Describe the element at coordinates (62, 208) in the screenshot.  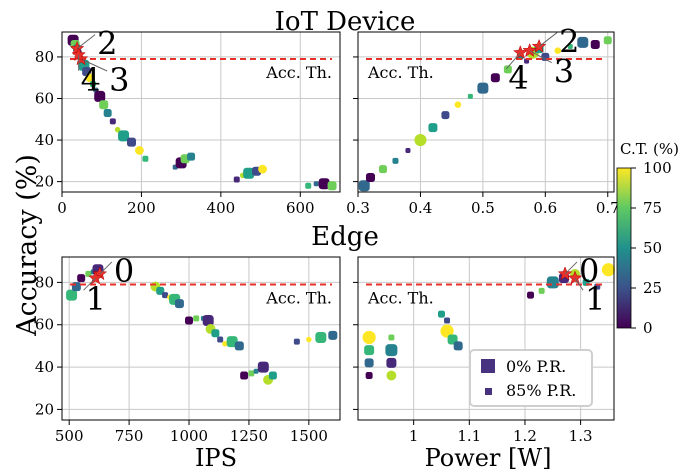
I see `x-tick-label: 0` at that location.